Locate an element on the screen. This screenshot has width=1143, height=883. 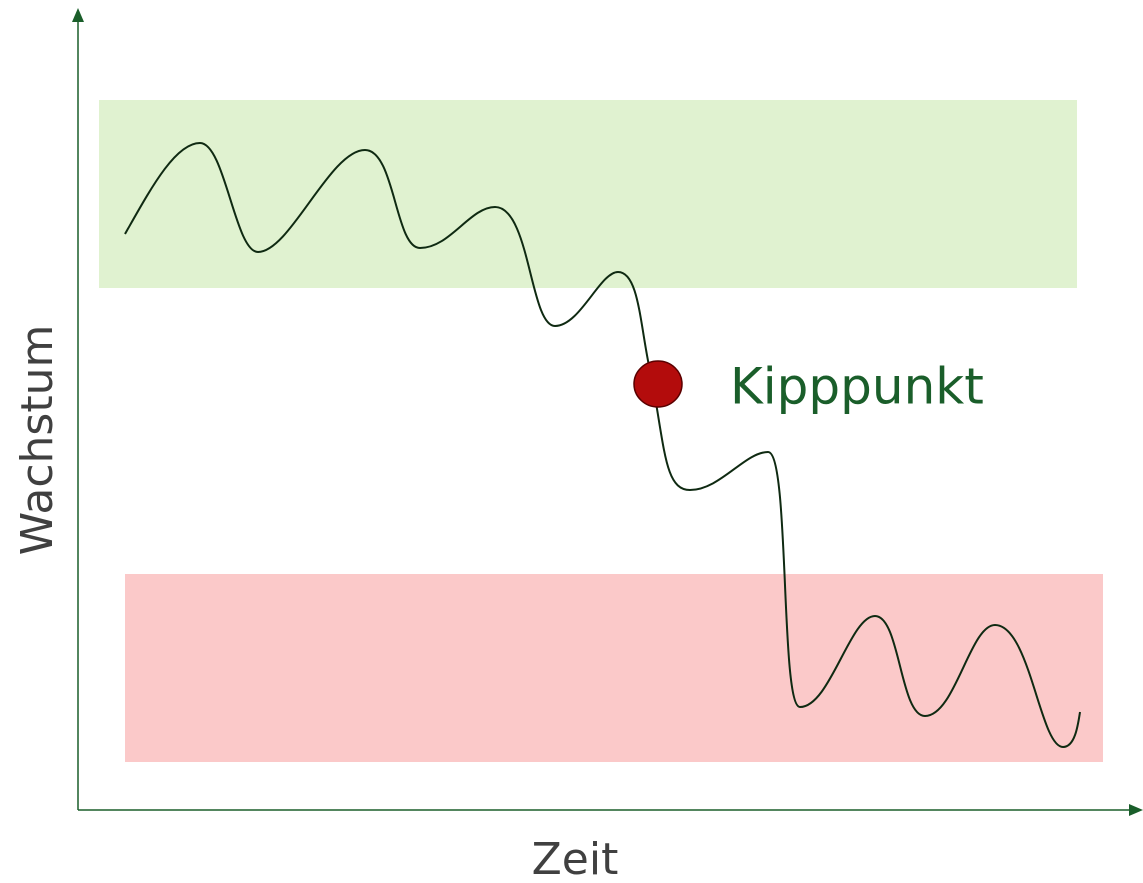
annotation: Kipppunkt is located at coordinates (857, 387).